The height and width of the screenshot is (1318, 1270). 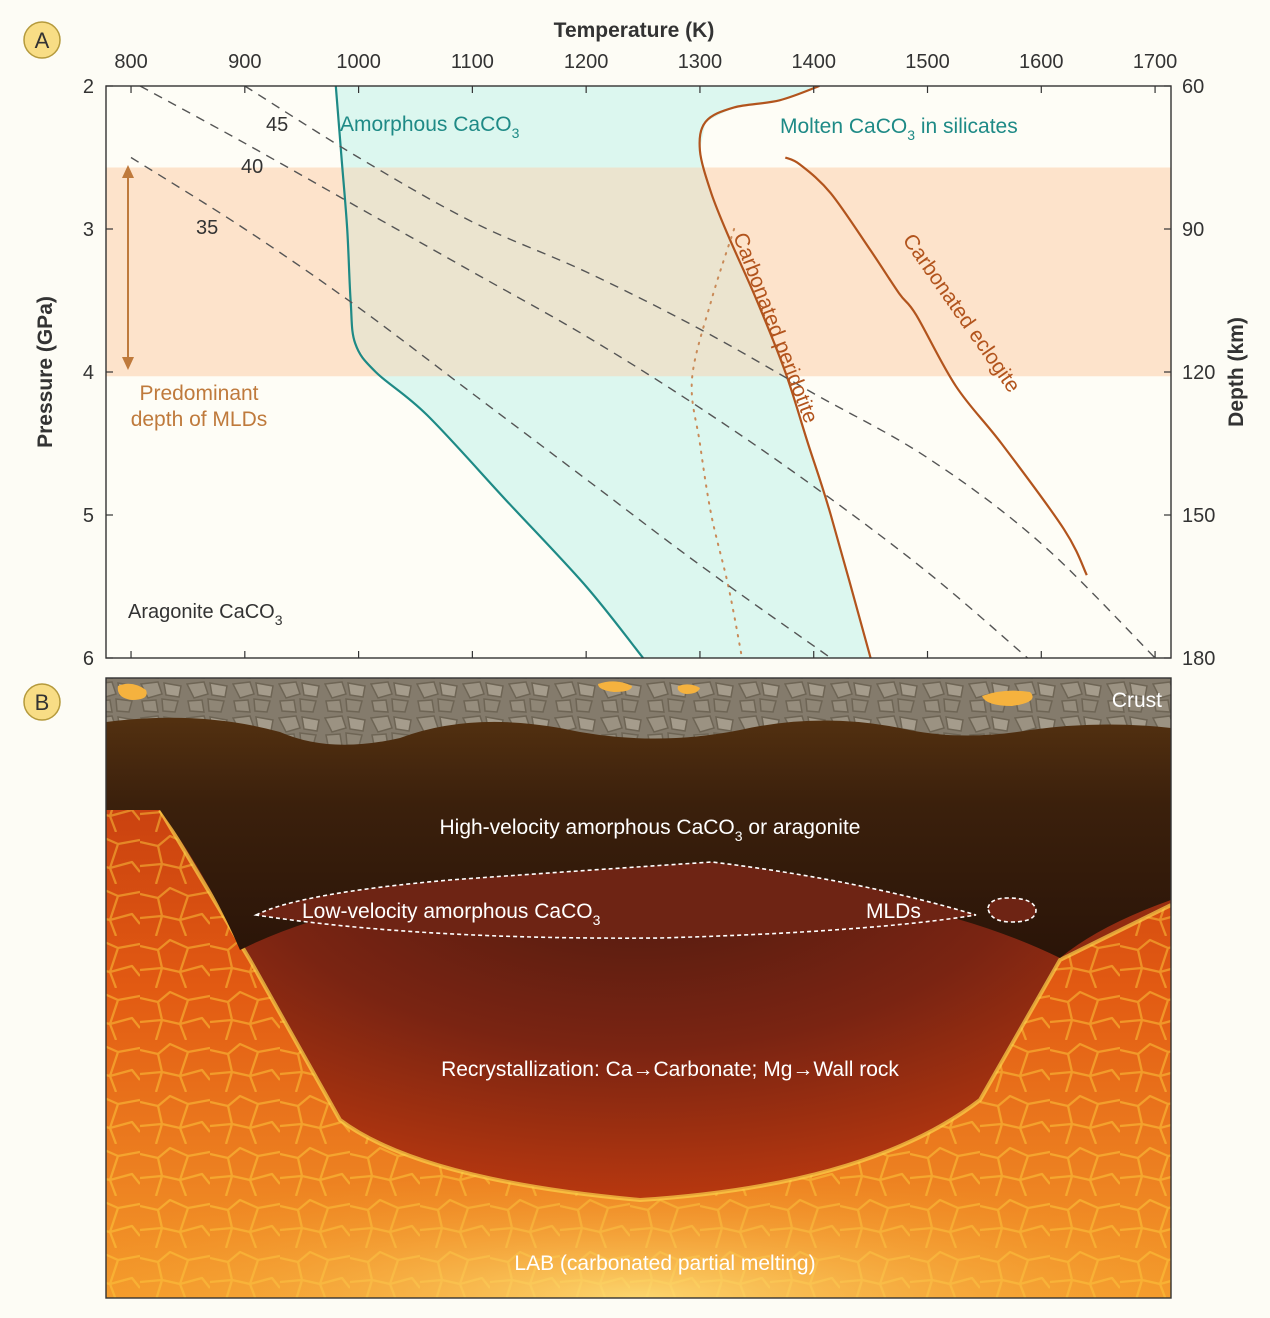 What do you see at coordinates (1198, 659) in the screenshot?
I see `y2-tick-label: 180` at bounding box center [1198, 659].